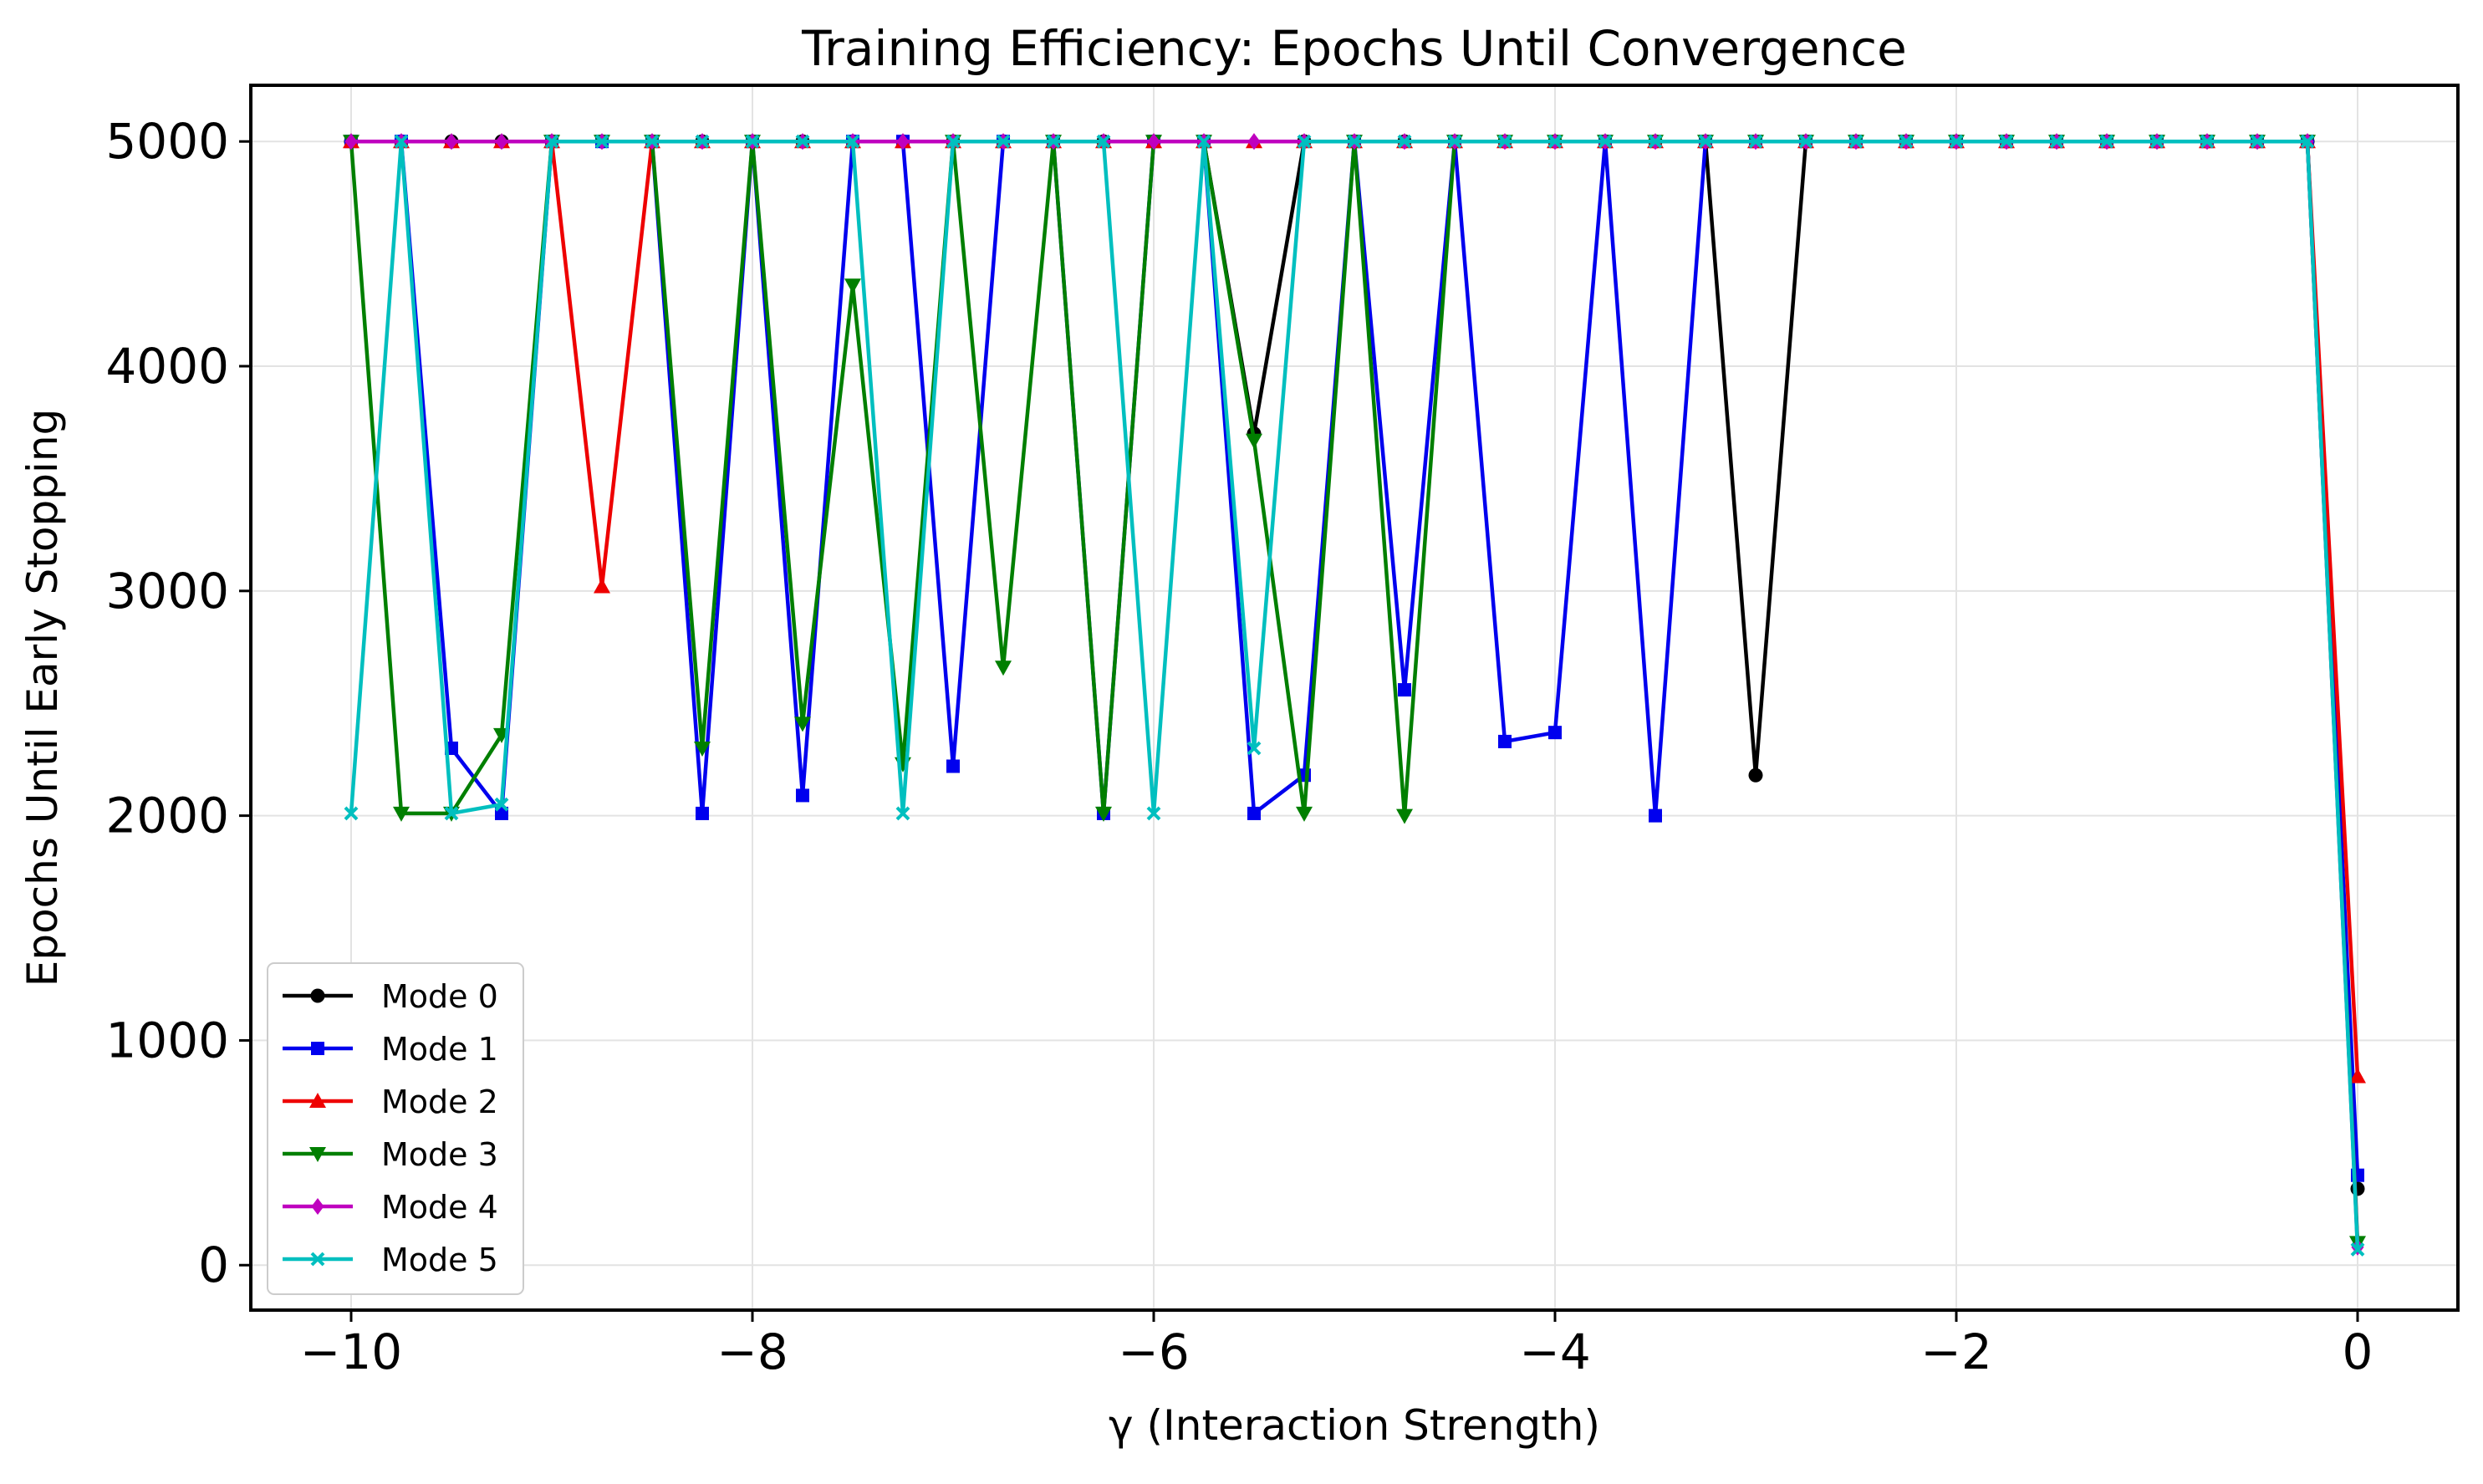  Describe the element at coordinates (390, 1260) in the screenshot. I see `legend-entry: Mode 5` at that location.